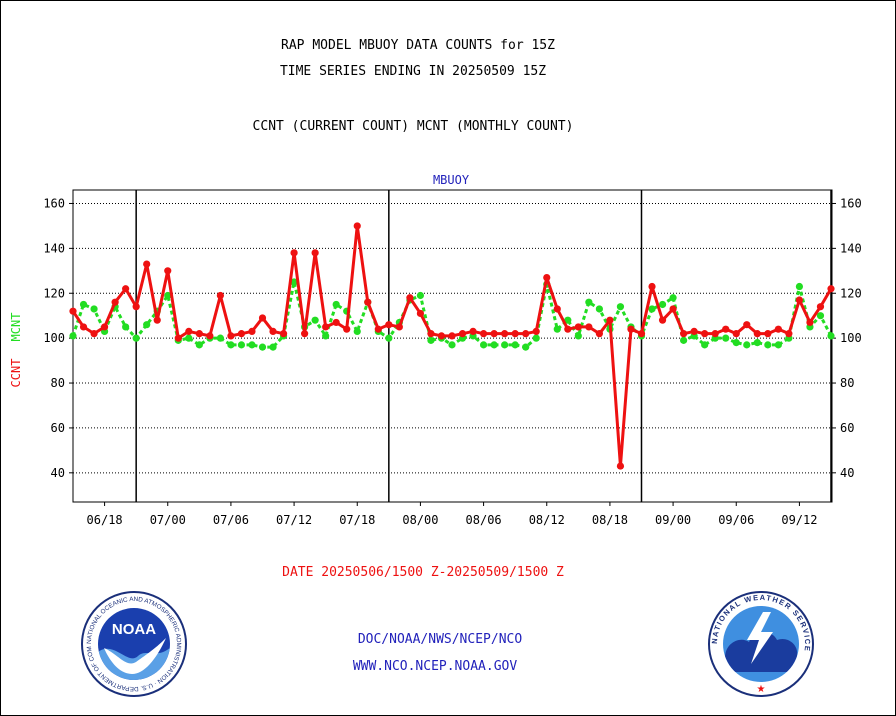 The width and height of the screenshot is (896, 716). I want to click on y-tick-label-left: 160, so click(54, 203).